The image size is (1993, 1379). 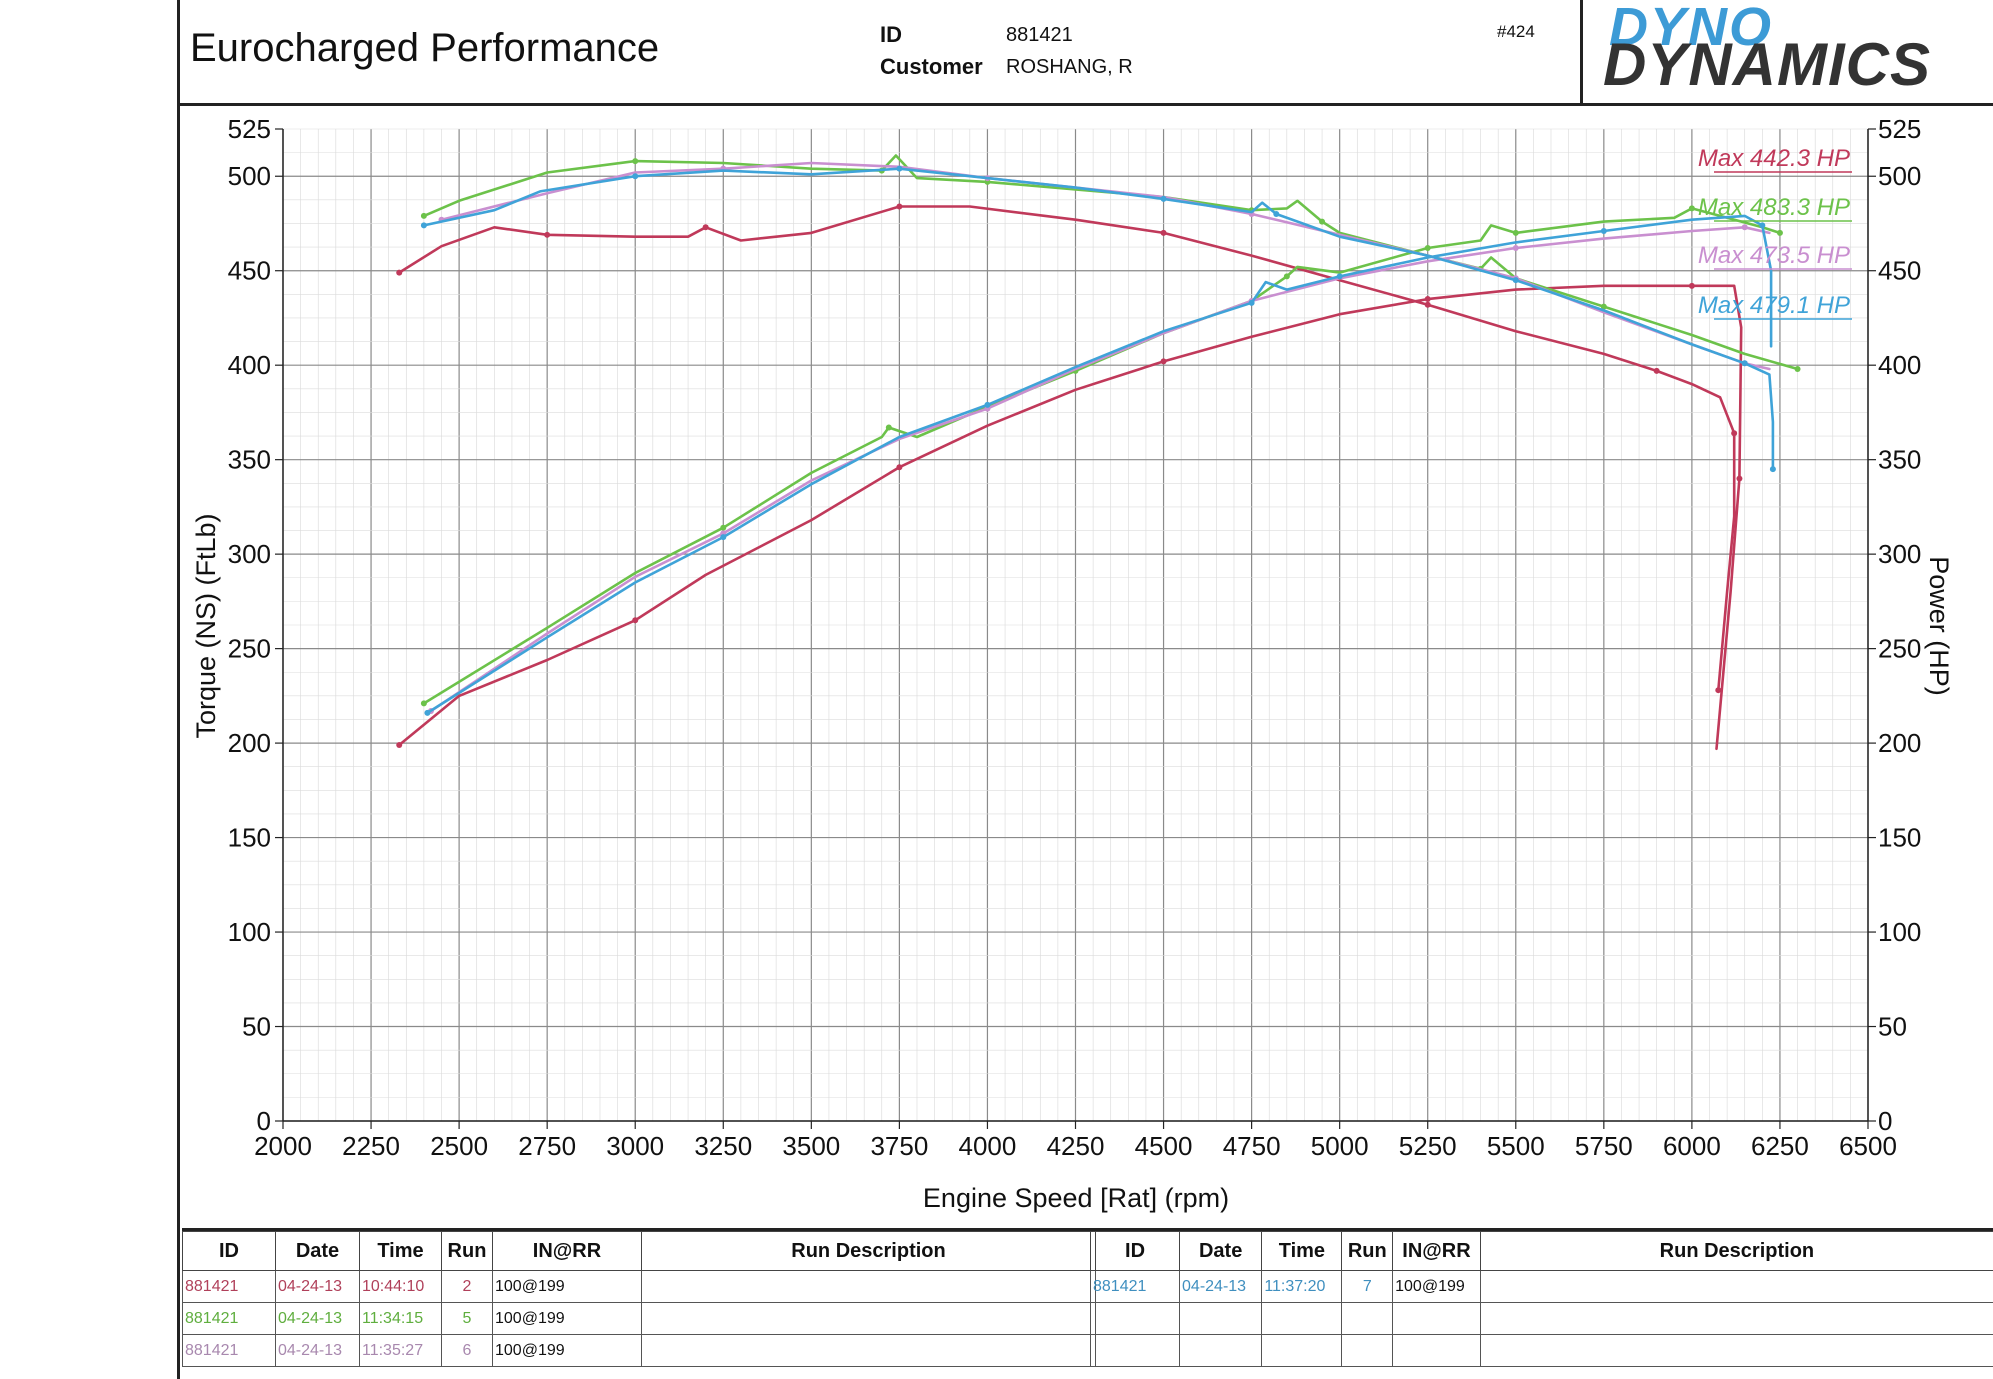 I want to click on y-tick-label-right: 400, so click(x=1899, y=365).